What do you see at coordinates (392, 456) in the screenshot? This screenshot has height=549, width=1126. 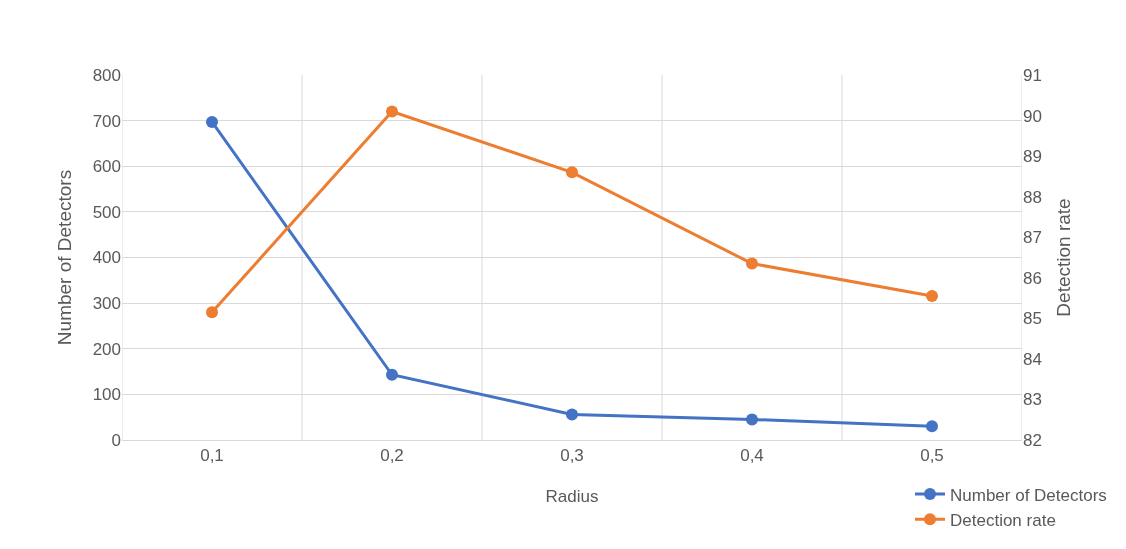 I see `x-tick-label: 0,2` at bounding box center [392, 456].